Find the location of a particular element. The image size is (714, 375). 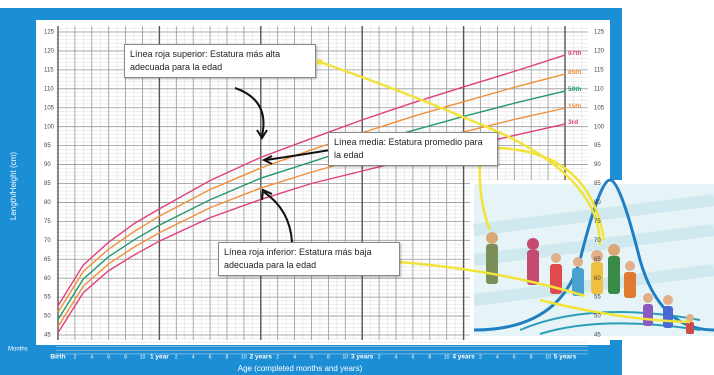

y-tick-label: 70 is located at coordinates (47, 241).